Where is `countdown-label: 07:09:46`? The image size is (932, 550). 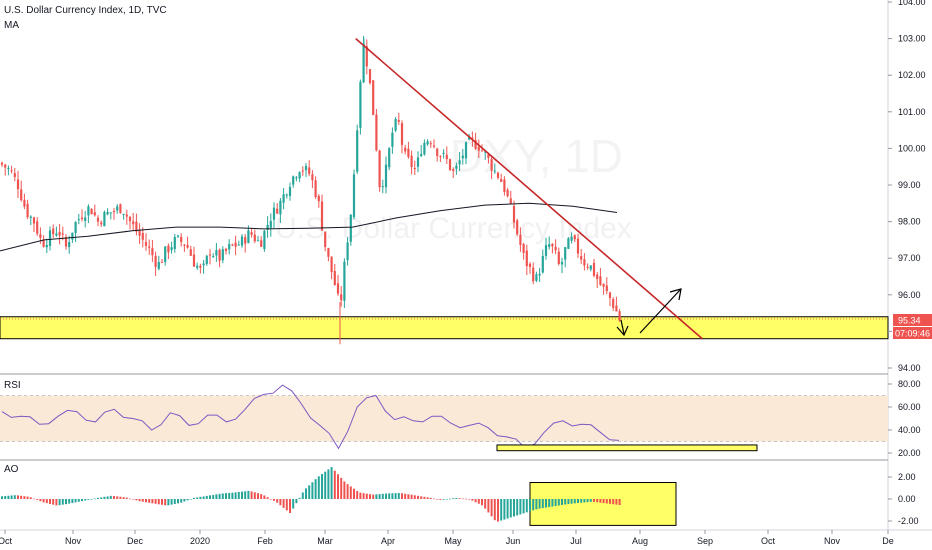 countdown-label: 07:09:46 is located at coordinates (912, 334).